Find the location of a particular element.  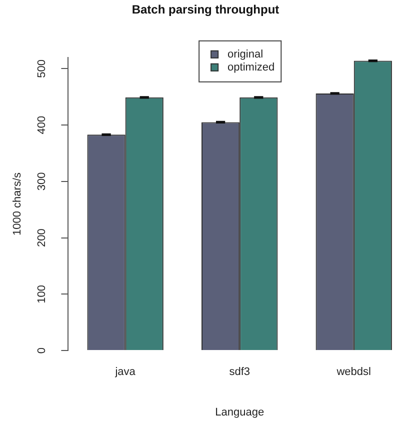

x-axis-title: Language is located at coordinates (239, 412).